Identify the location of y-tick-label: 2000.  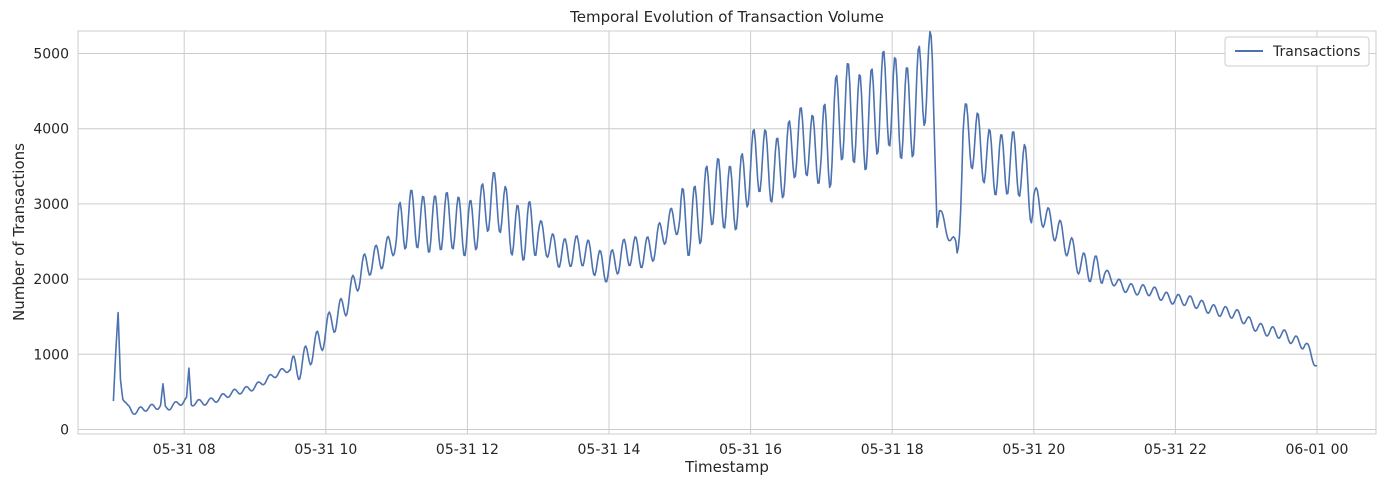
(51, 280).